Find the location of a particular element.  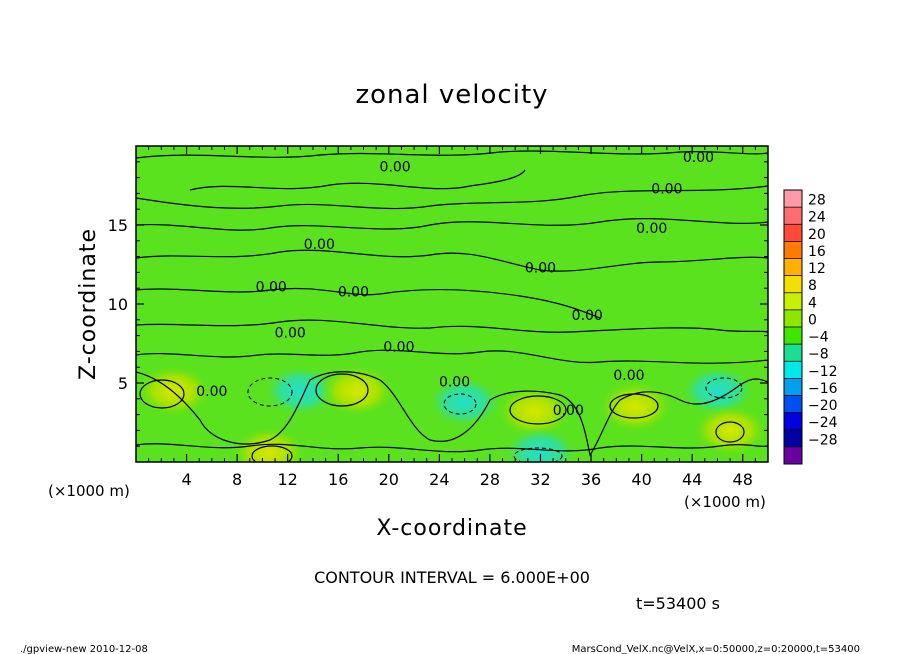

x-tick-label: 36 is located at coordinates (591, 479).